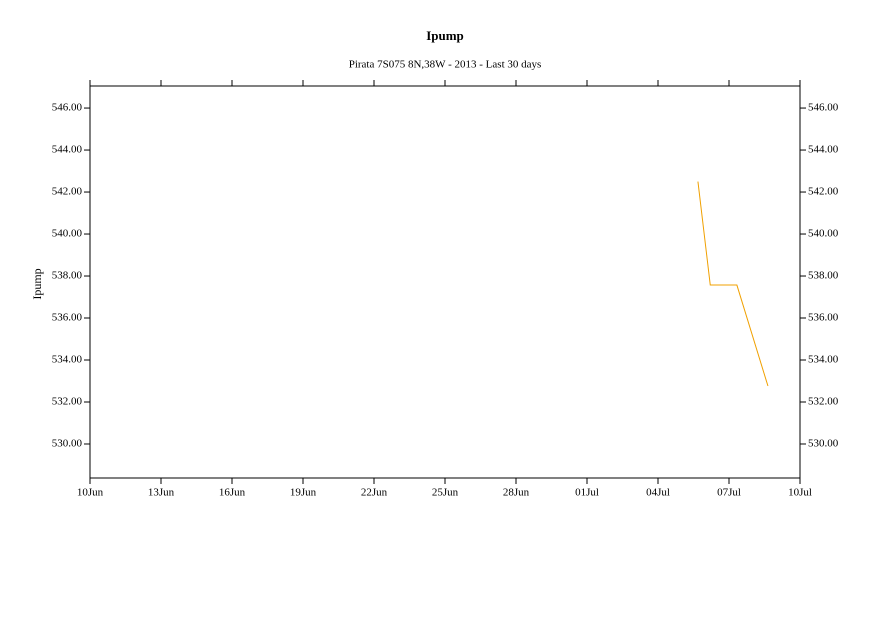  I want to click on data-line, so click(733, 284).